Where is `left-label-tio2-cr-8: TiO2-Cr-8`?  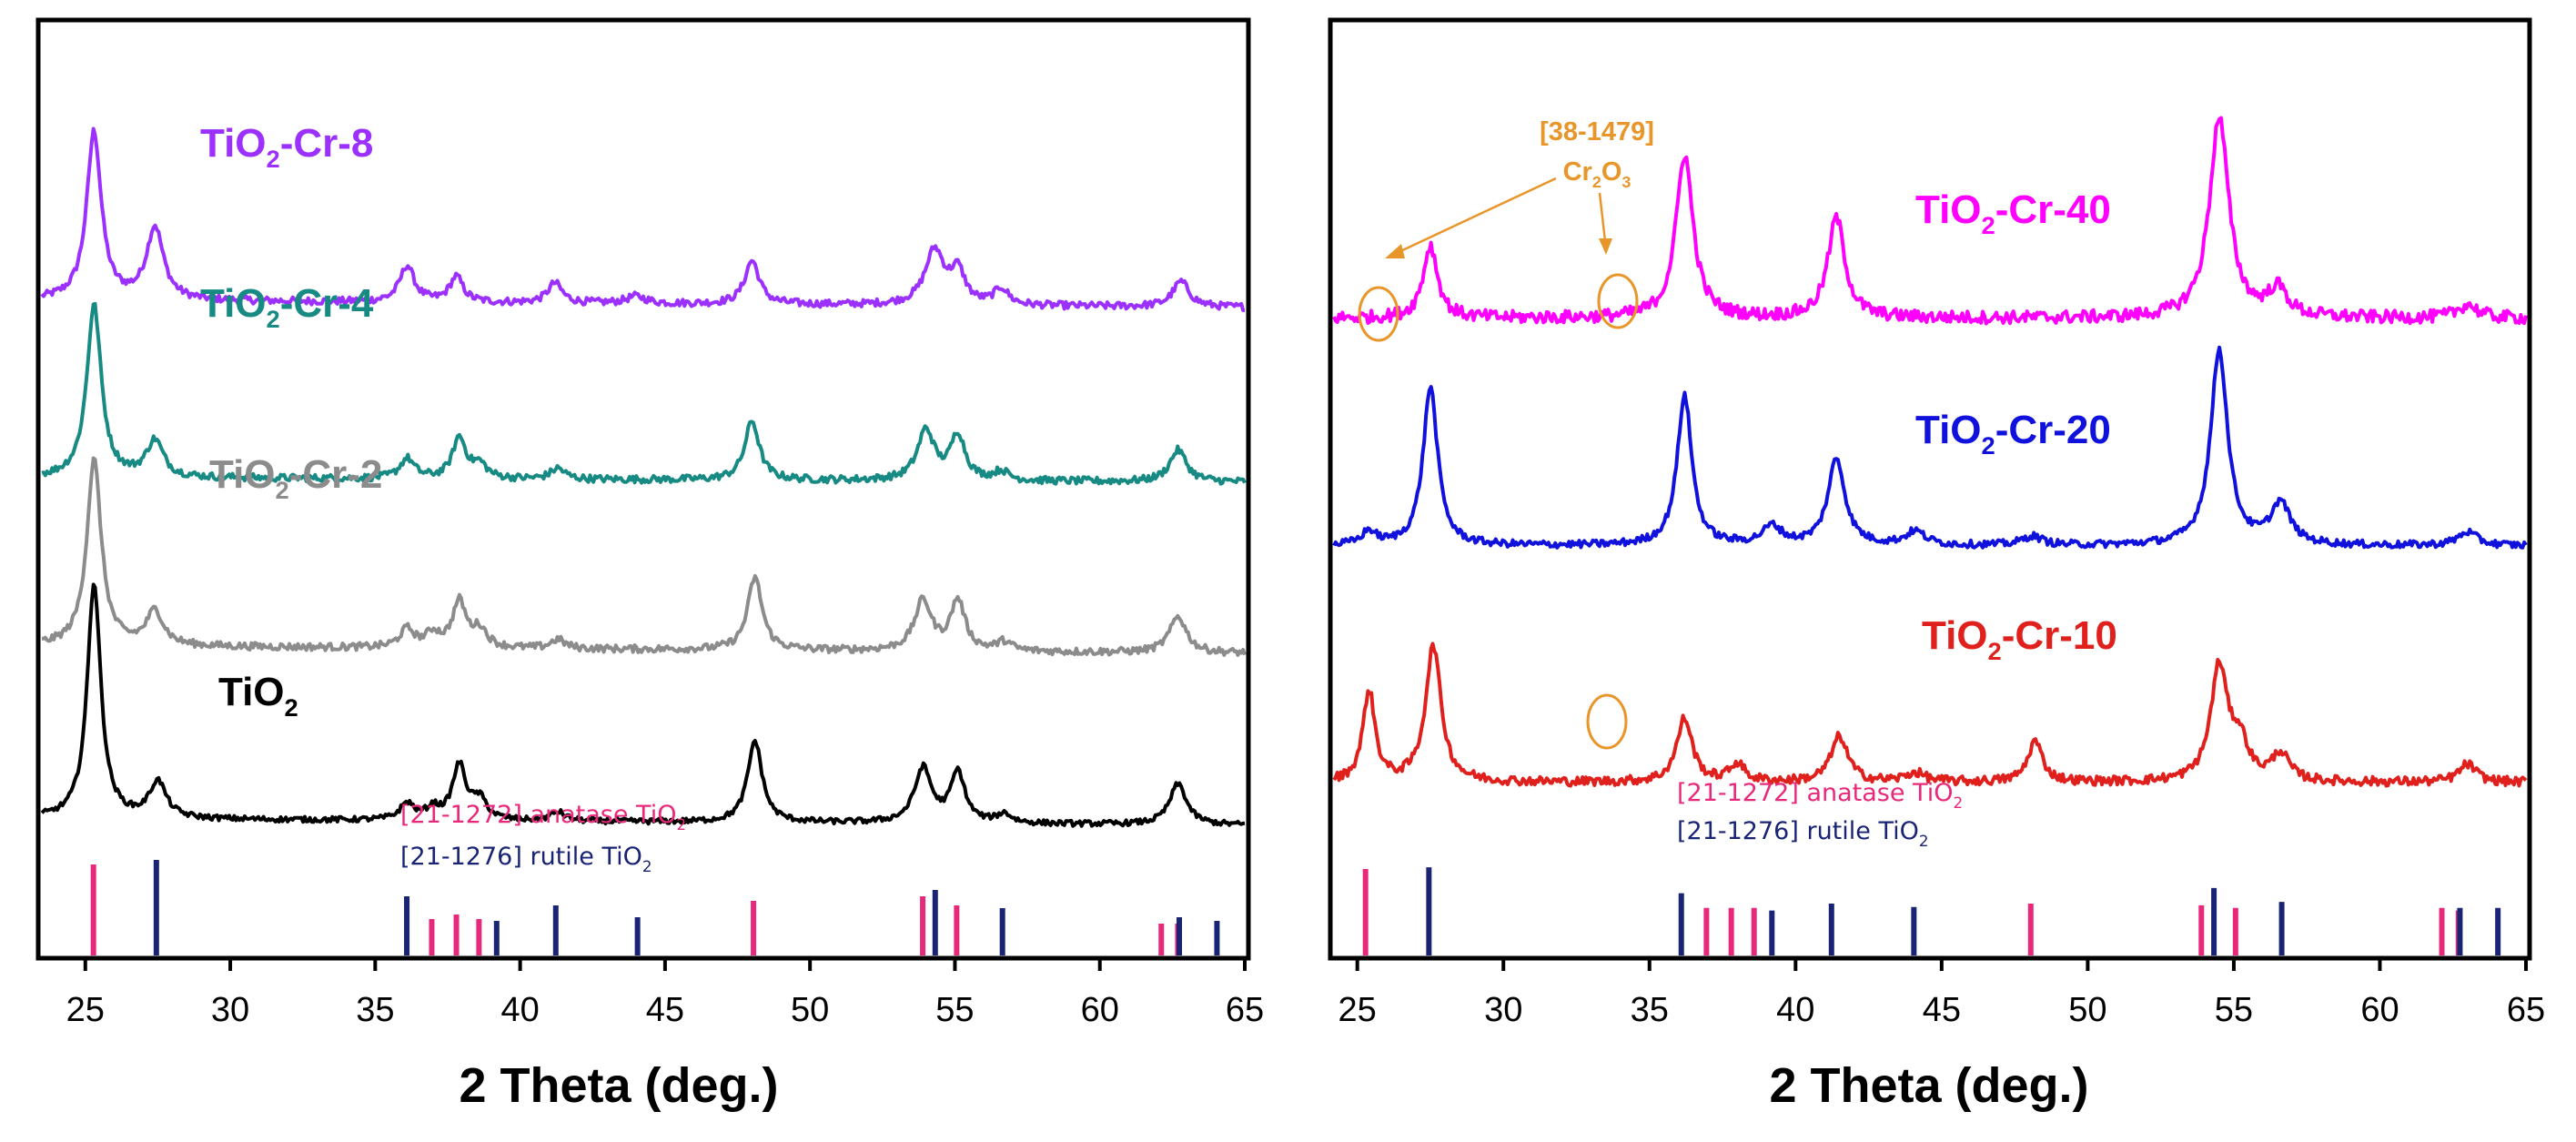
left-label-tio2-cr-8: TiO2-Cr-8 is located at coordinates (286, 147).